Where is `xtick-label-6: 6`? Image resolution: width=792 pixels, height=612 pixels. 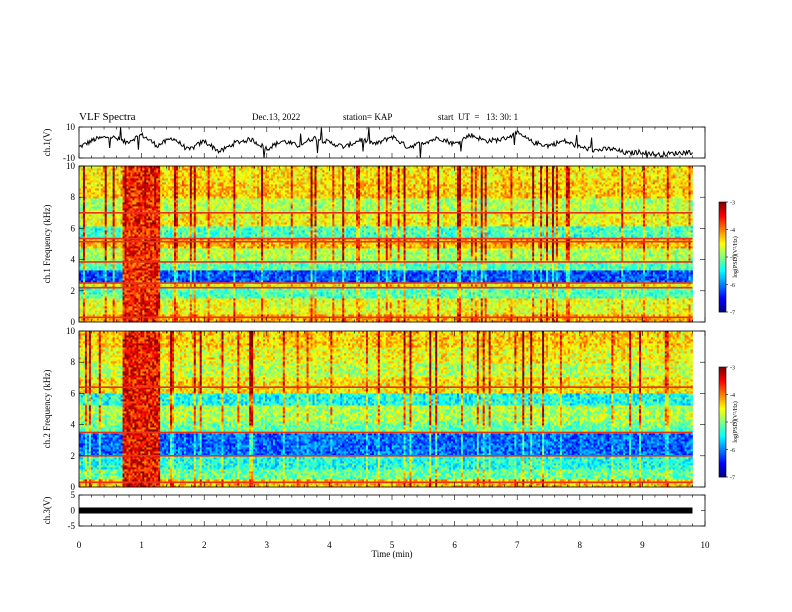 xtick-label-6: 6 is located at coordinates (454, 545).